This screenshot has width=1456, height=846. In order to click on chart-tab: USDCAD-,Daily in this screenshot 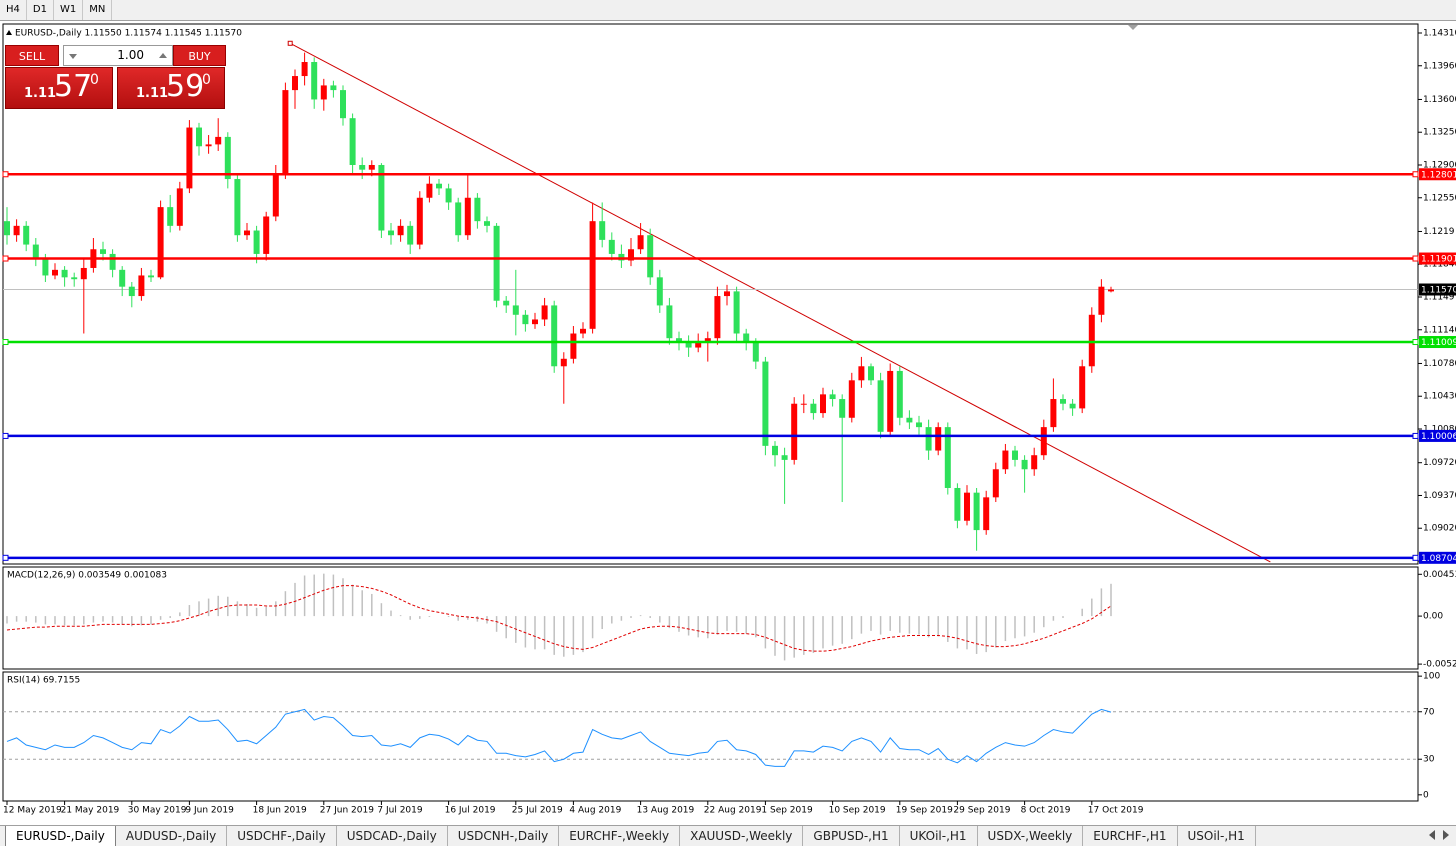, I will do `click(392, 836)`.